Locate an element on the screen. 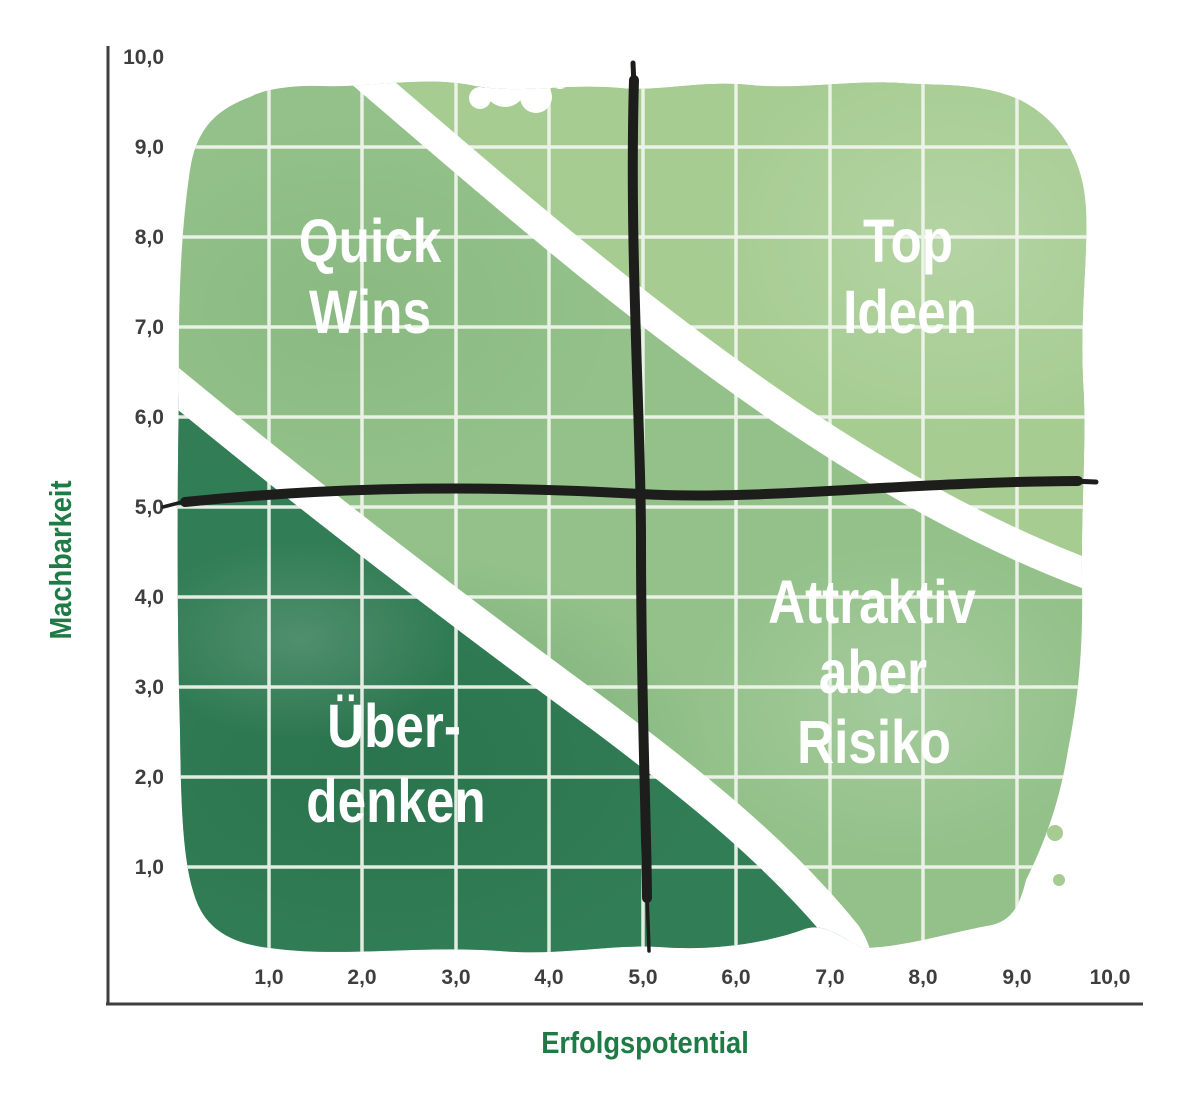  x-tick: 9,0 is located at coordinates (1016, 977).